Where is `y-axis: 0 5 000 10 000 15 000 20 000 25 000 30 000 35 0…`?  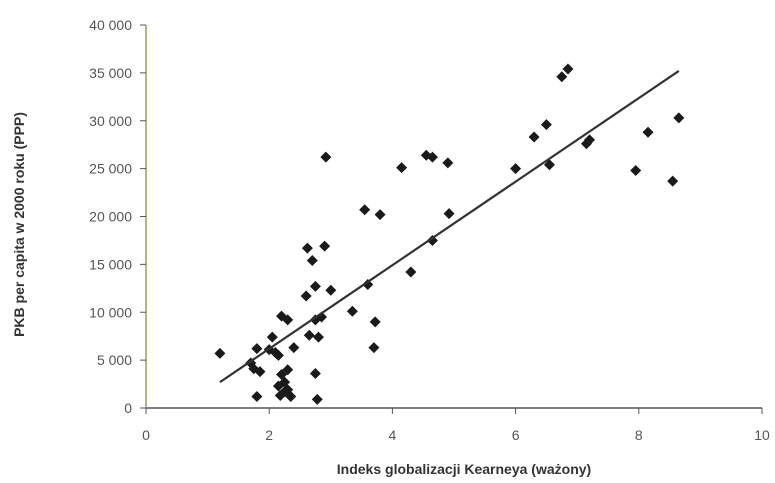
y-axis: 0 5 000 10 000 15 000 20 000 25 000 30 000 35 0… is located at coordinates (117, 216).